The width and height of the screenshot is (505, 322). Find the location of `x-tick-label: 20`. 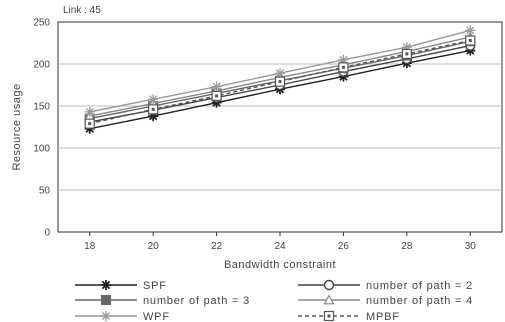

x-tick-label: 20 is located at coordinates (154, 246).